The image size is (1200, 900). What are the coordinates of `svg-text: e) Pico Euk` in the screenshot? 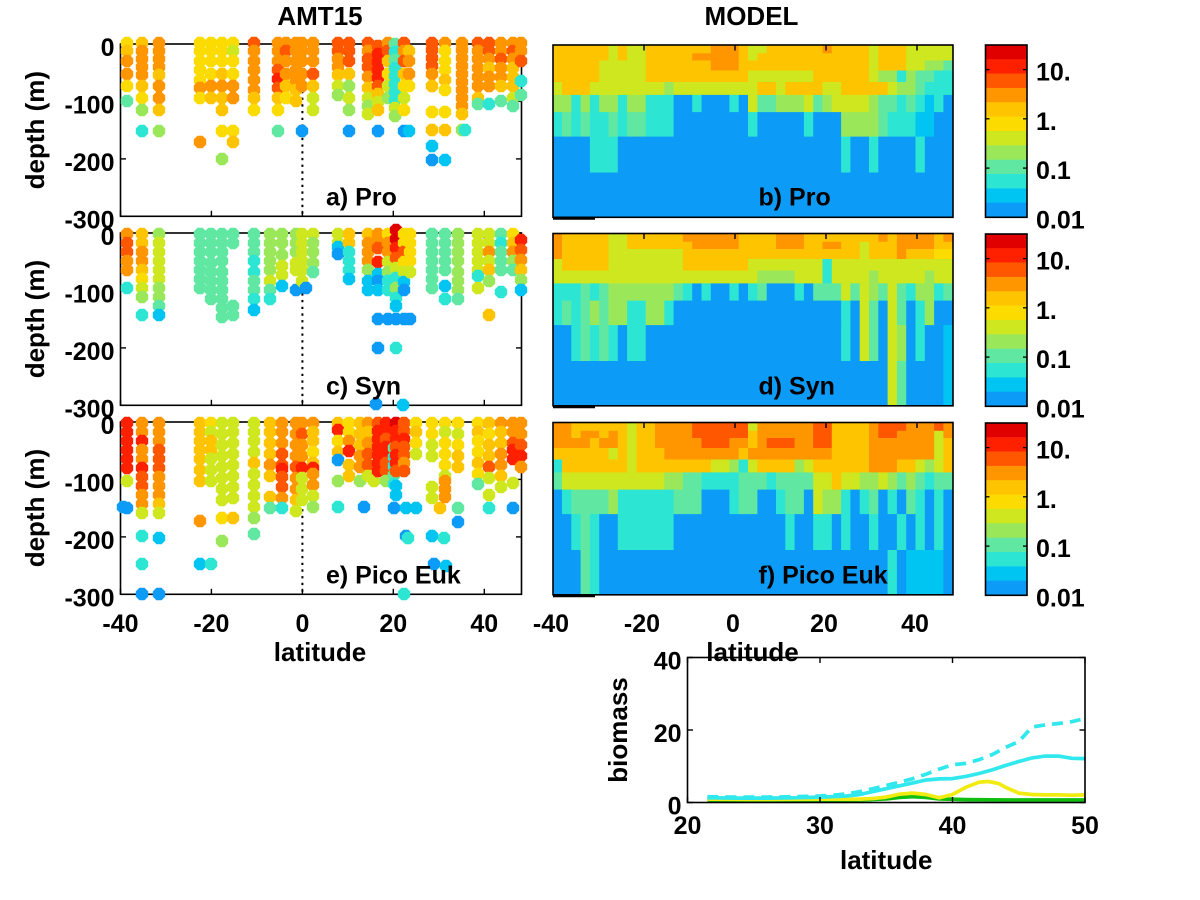 It's located at (393, 575).